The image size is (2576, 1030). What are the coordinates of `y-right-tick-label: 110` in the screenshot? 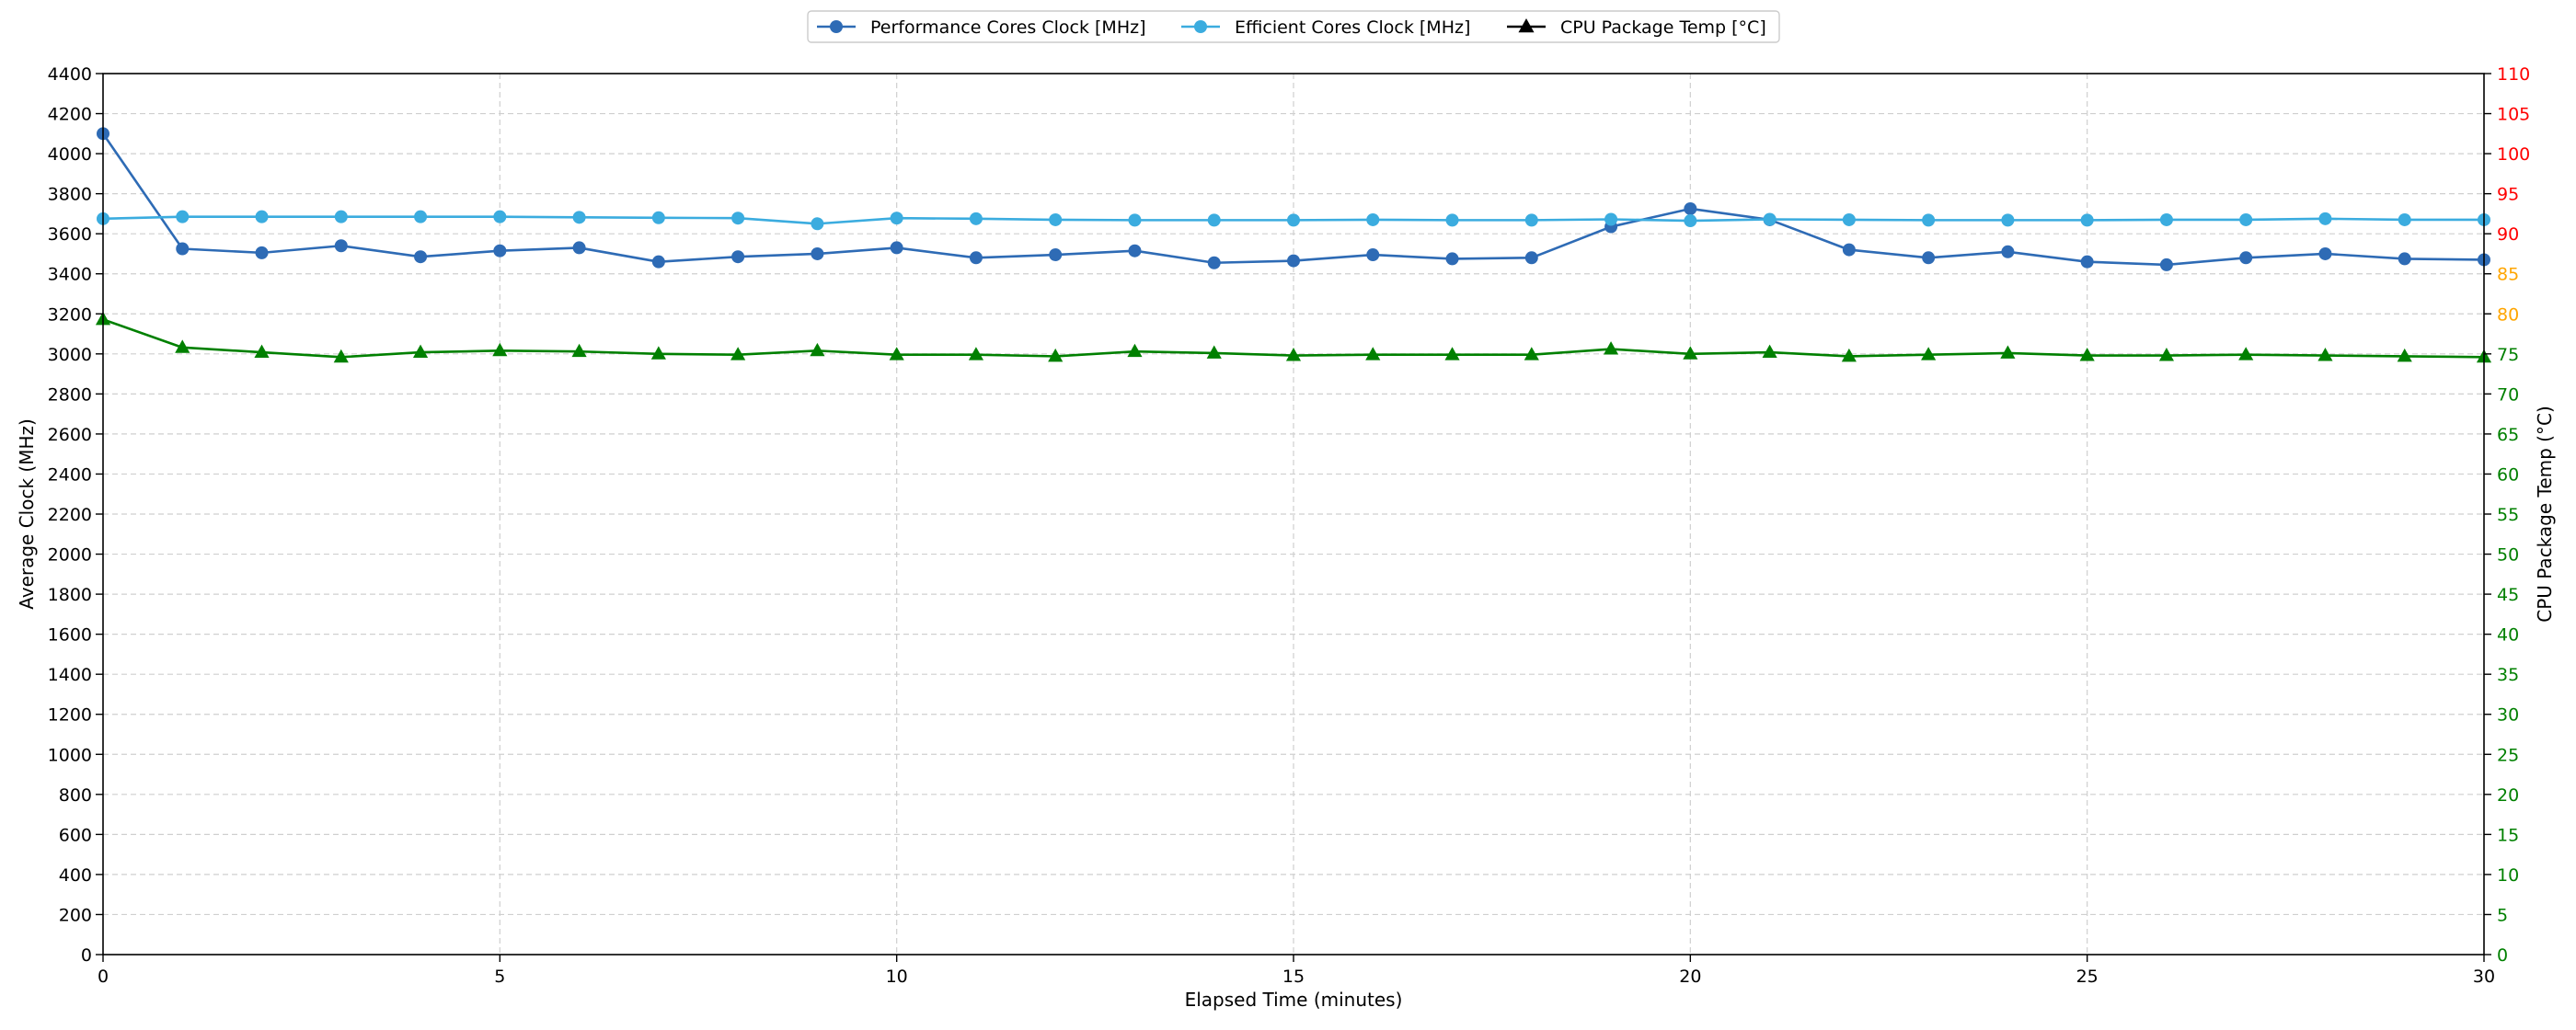 It's located at (2513, 74).